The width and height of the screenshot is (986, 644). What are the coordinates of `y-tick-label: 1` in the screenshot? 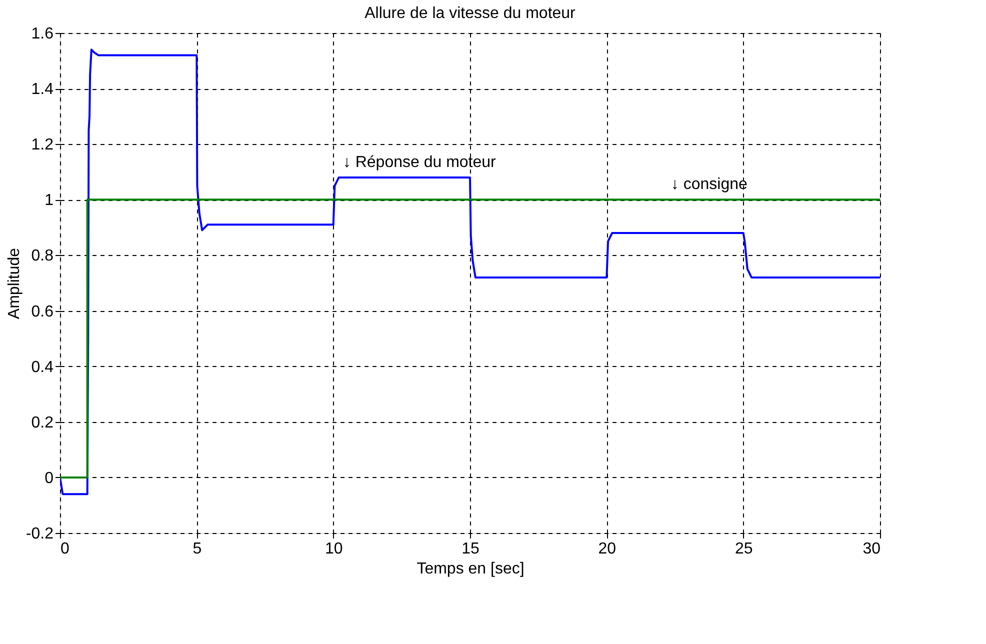 It's located at (49, 201).